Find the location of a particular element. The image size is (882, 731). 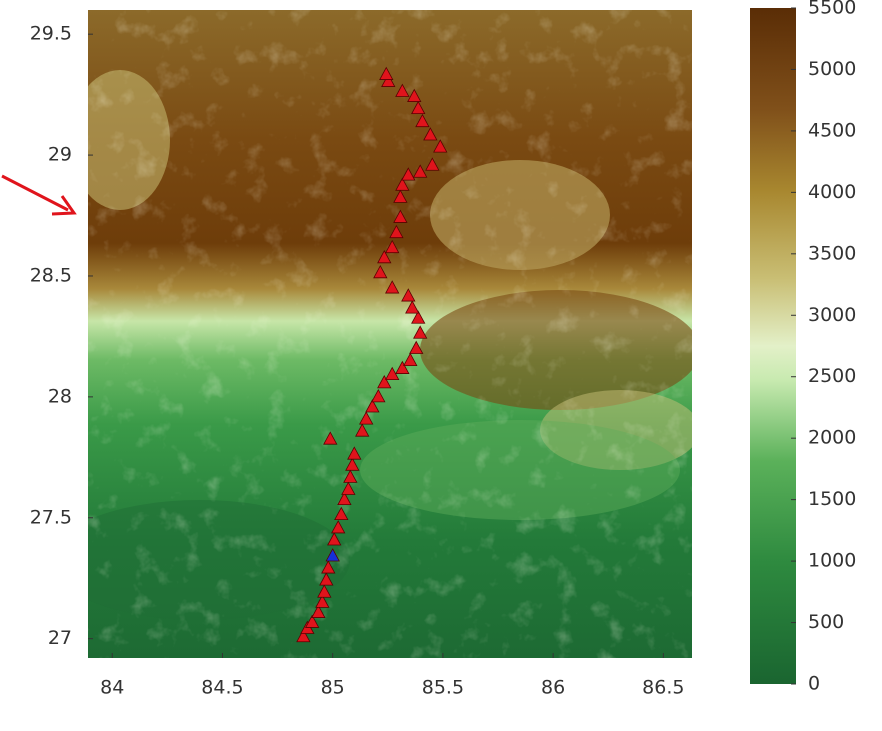

colorbar-tick-label: 0 is located at coordinates (814, 684).